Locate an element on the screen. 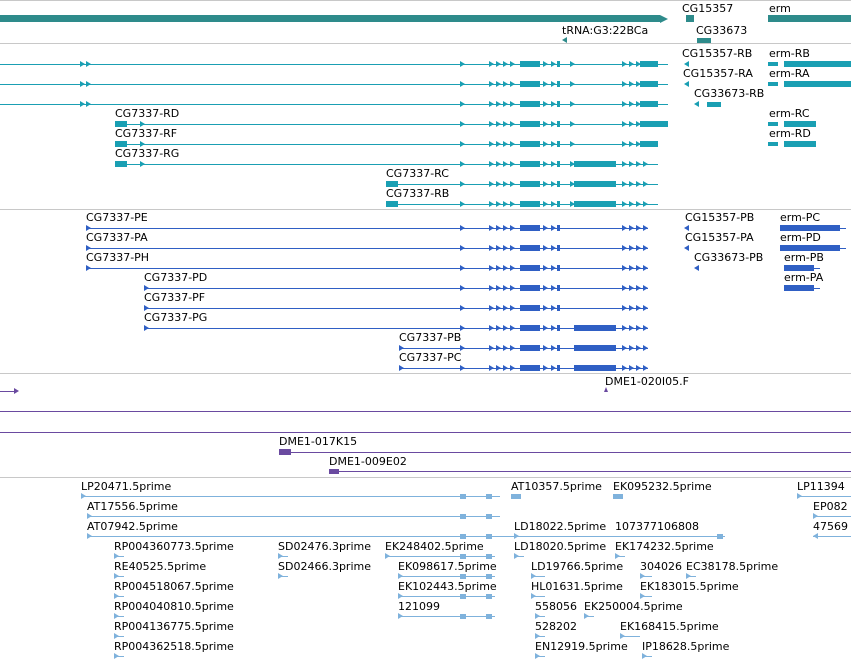 This screenshot has height=661, width=851. est-label: RP004040810.5prime is located at coordinates (174, 606).